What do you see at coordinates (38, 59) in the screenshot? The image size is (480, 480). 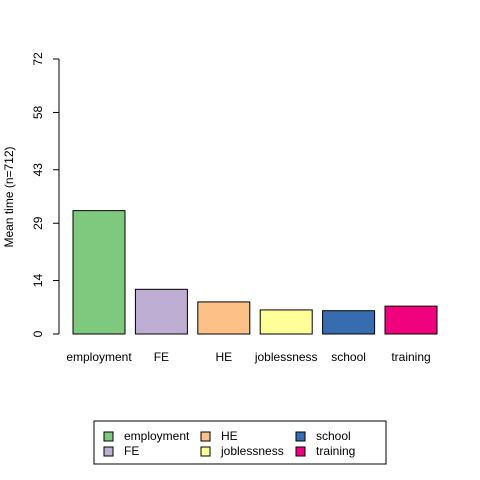 I see `y-tick-label: 72` at bounding box center [38, 59].